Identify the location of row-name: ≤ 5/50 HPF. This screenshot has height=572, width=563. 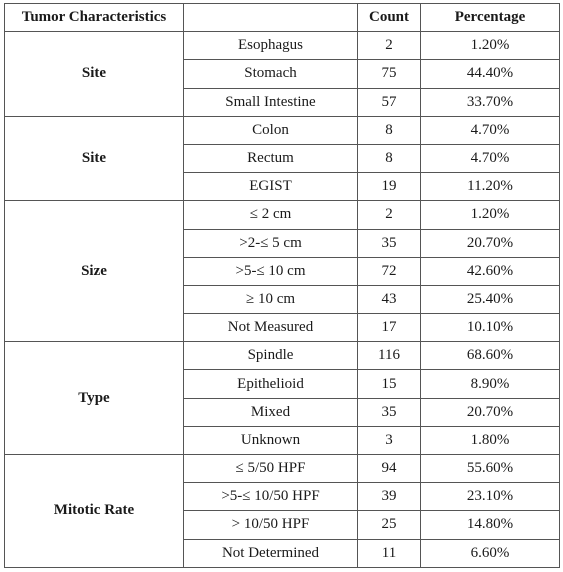
(270, 468).